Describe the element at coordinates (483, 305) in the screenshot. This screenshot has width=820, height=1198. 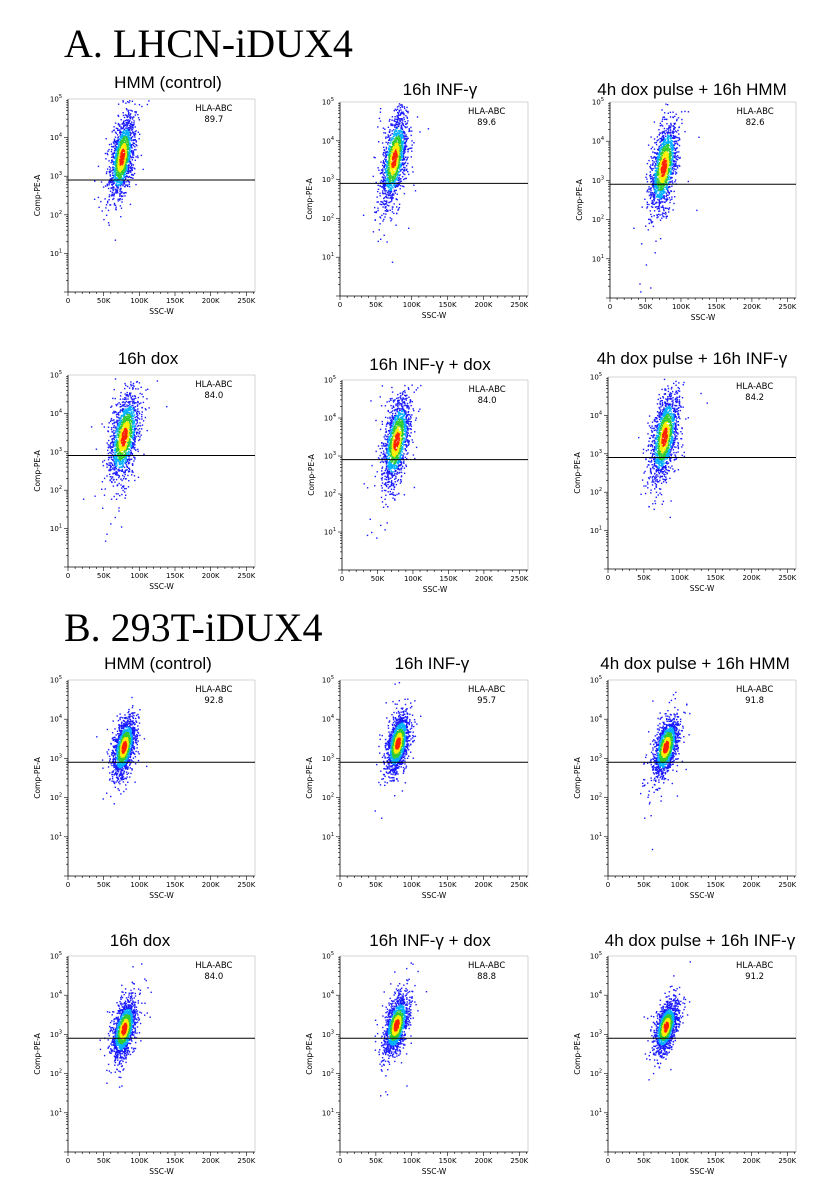
I see `x-tick-label: 200K` at that location.